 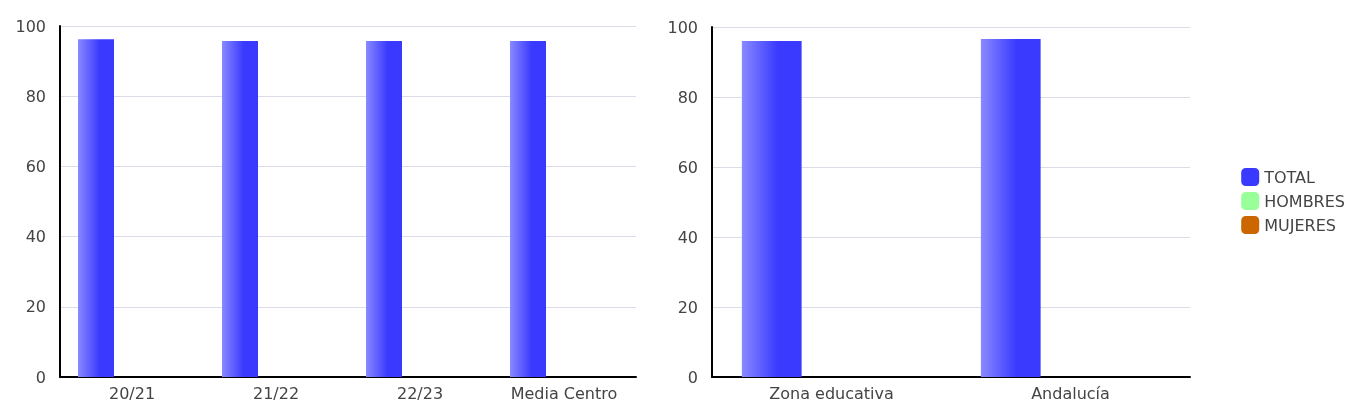 What do you see at coordinates (1305, 201) in the screenshot?
I see `legend-label: HOMBRES` at bounding box center [1305, 201].